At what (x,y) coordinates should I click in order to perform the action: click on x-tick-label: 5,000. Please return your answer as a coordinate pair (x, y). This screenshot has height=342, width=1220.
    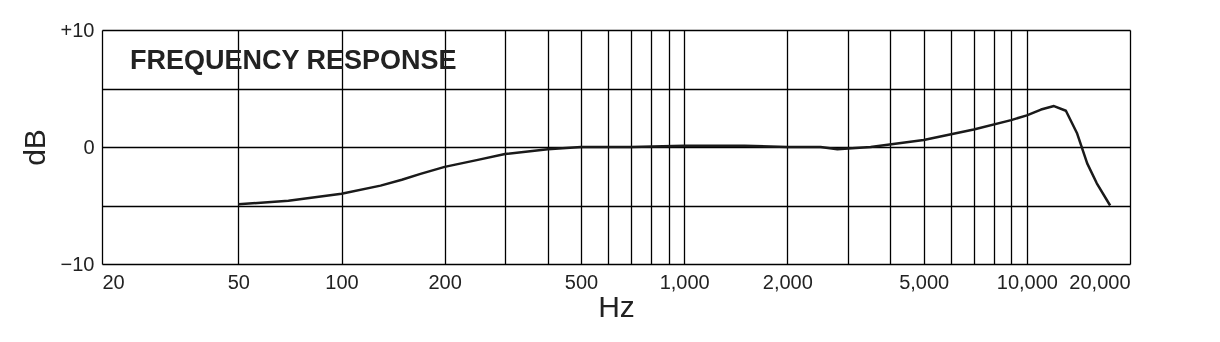
    Looking at the image, I should click on (924, 281).